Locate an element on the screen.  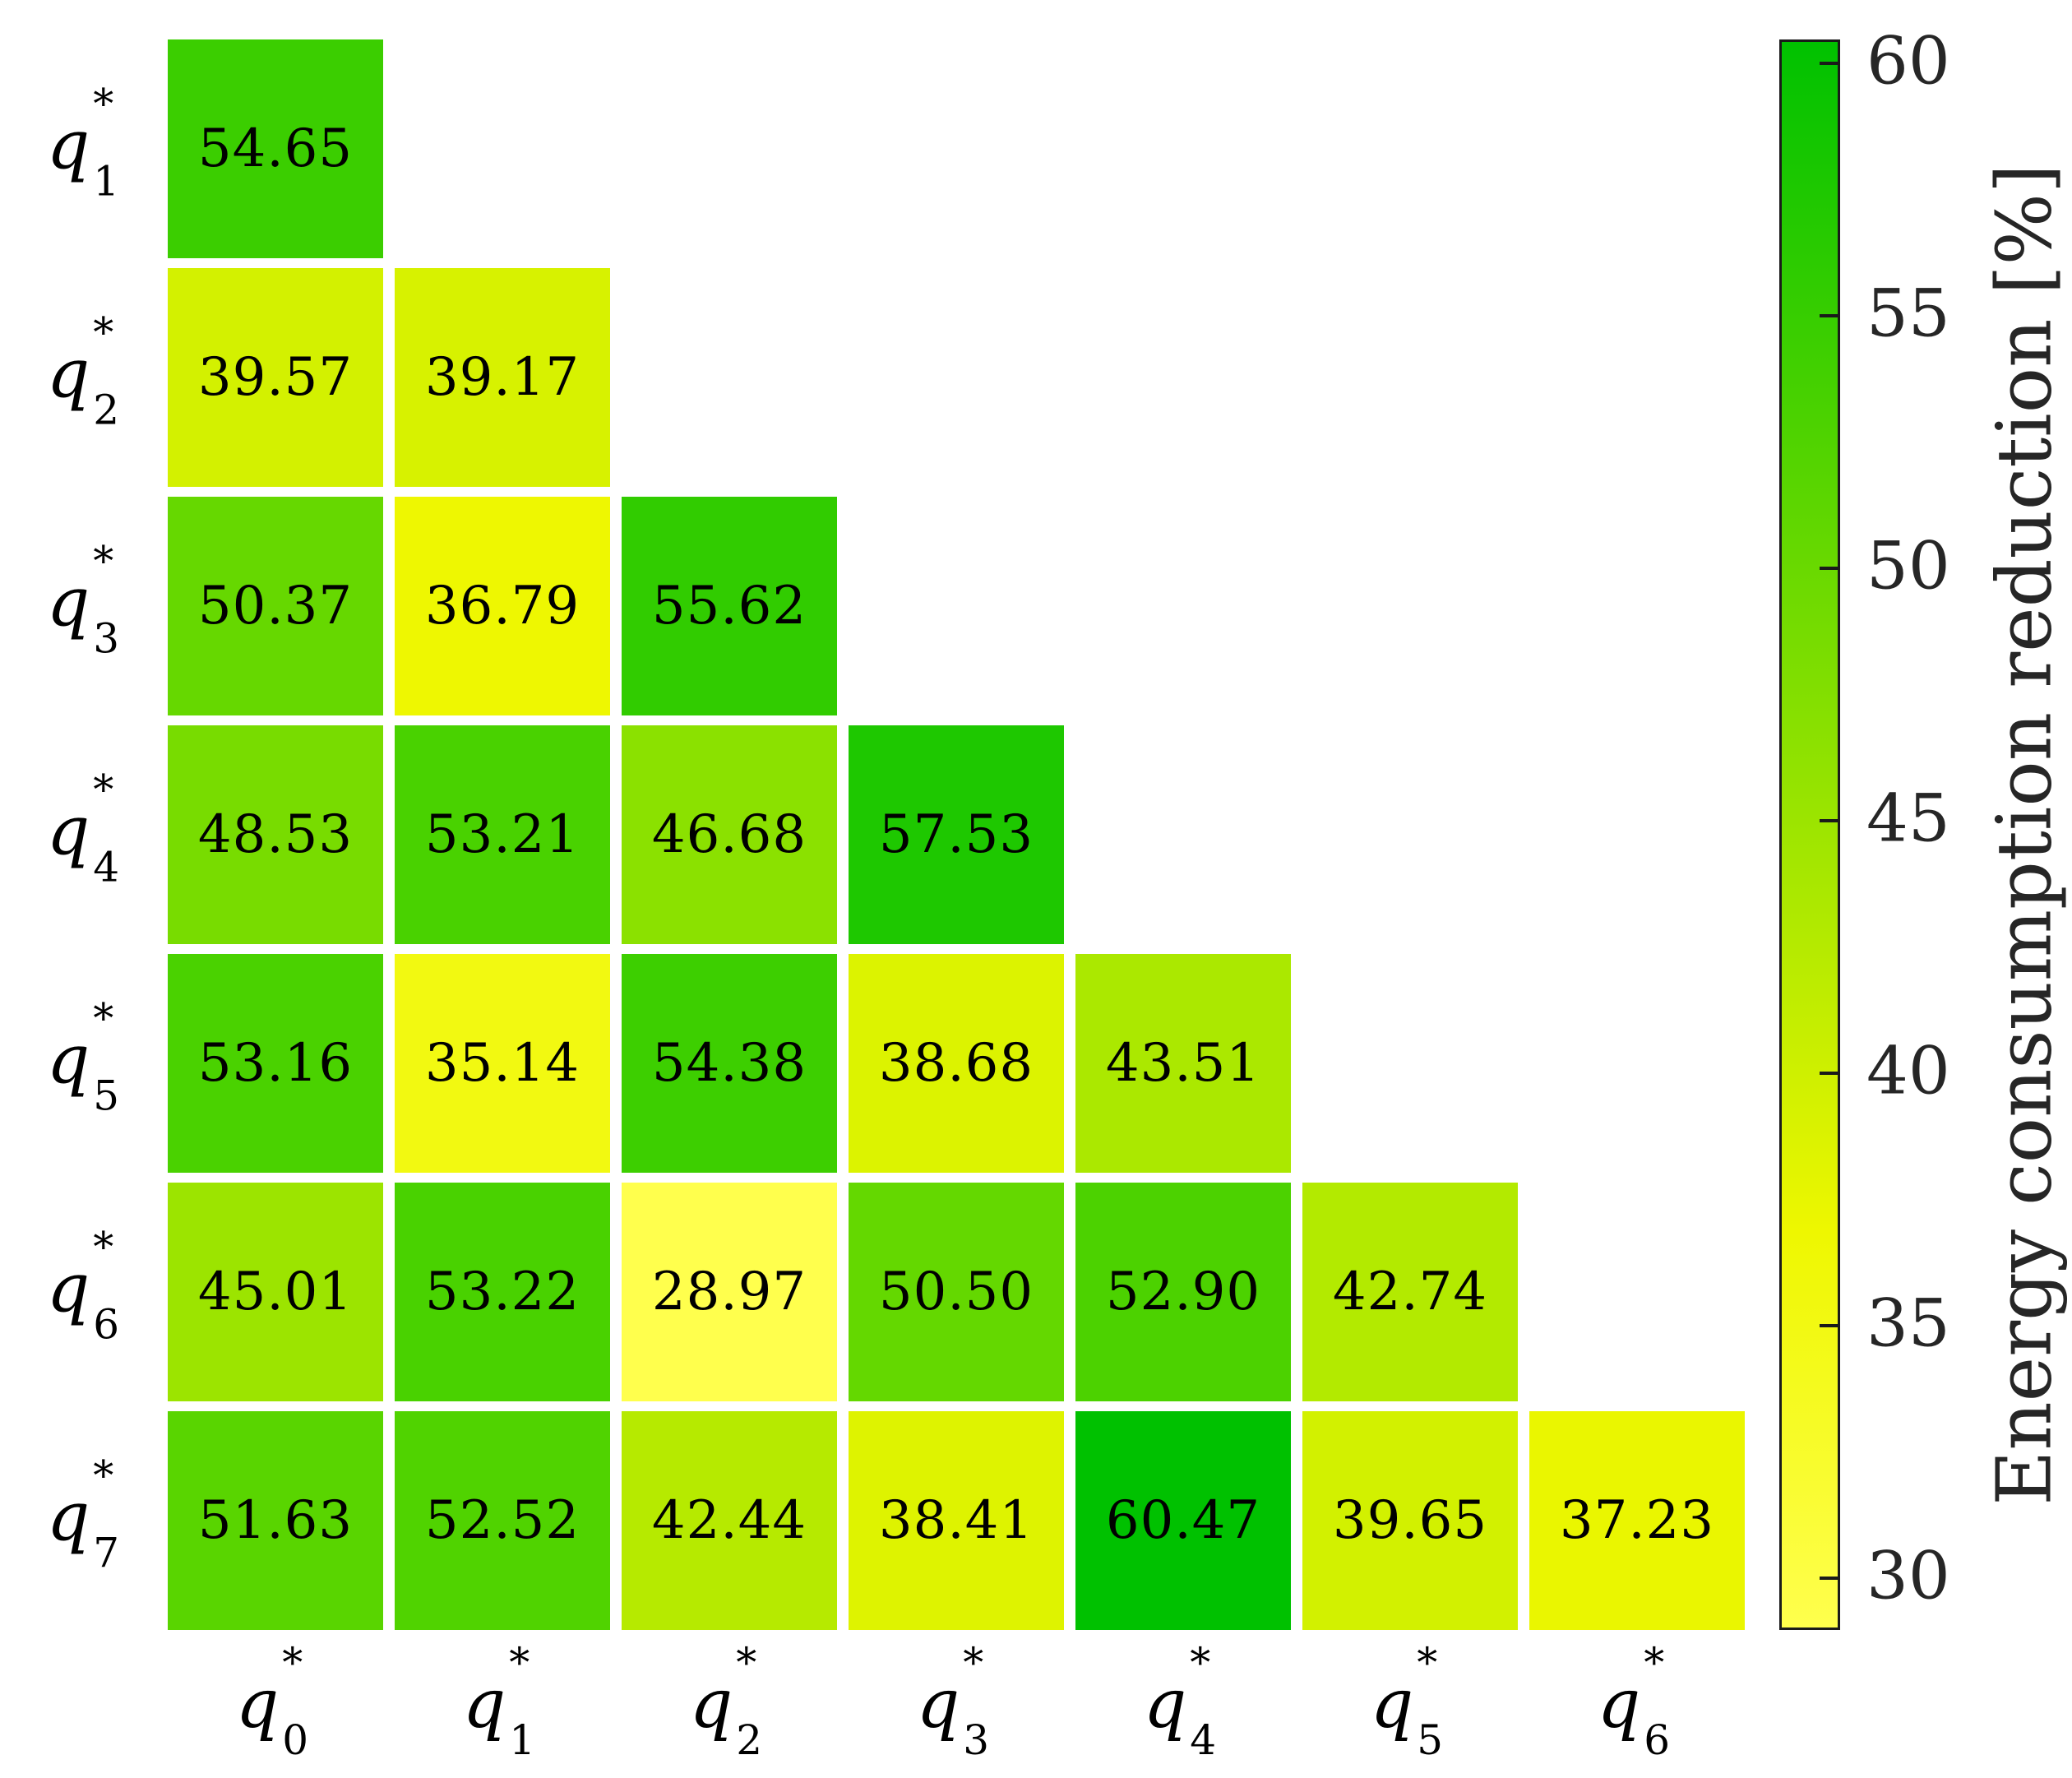
cell-value: 54.65 is located at coordinates (275, 148).